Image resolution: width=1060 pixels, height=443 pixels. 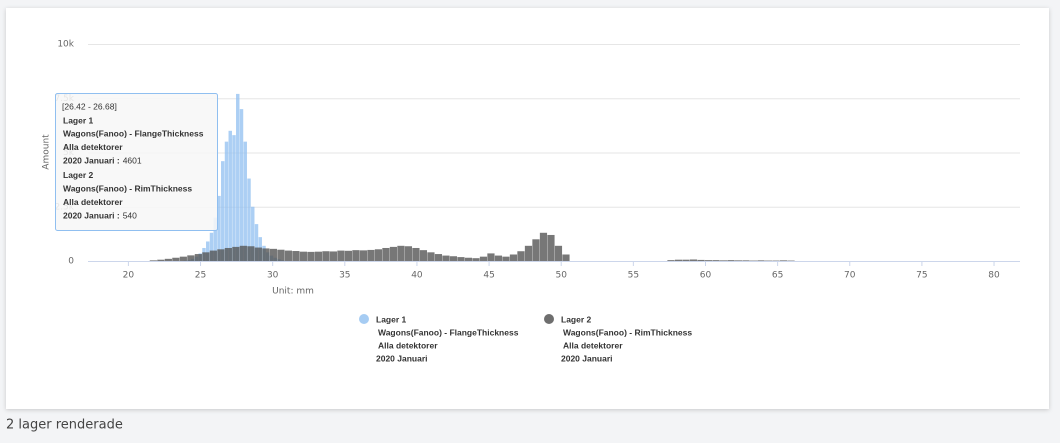 What do you see at coordinates (777, 276) in the screenshot?
I see `x-tick-label: 65` at bounding box center [777, 276].